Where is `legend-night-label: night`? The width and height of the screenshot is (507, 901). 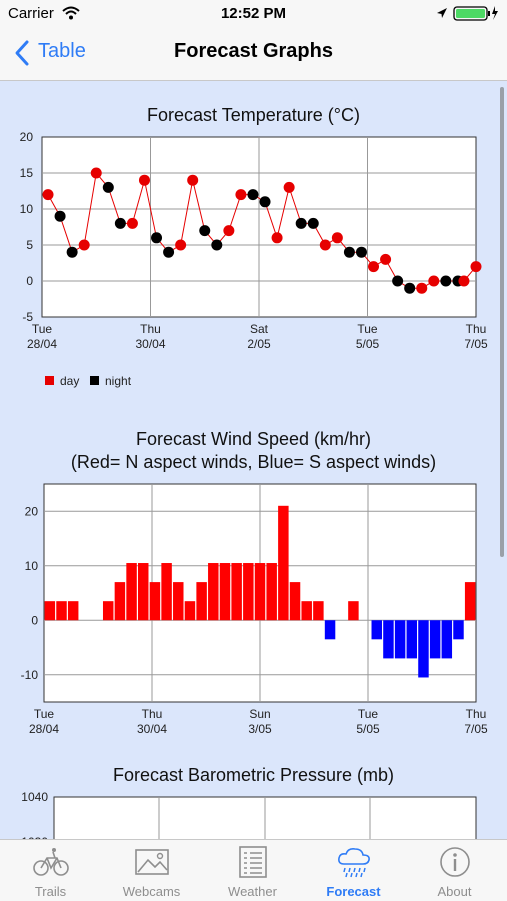
legend-night-label: night is located at coordinates (118, 381).